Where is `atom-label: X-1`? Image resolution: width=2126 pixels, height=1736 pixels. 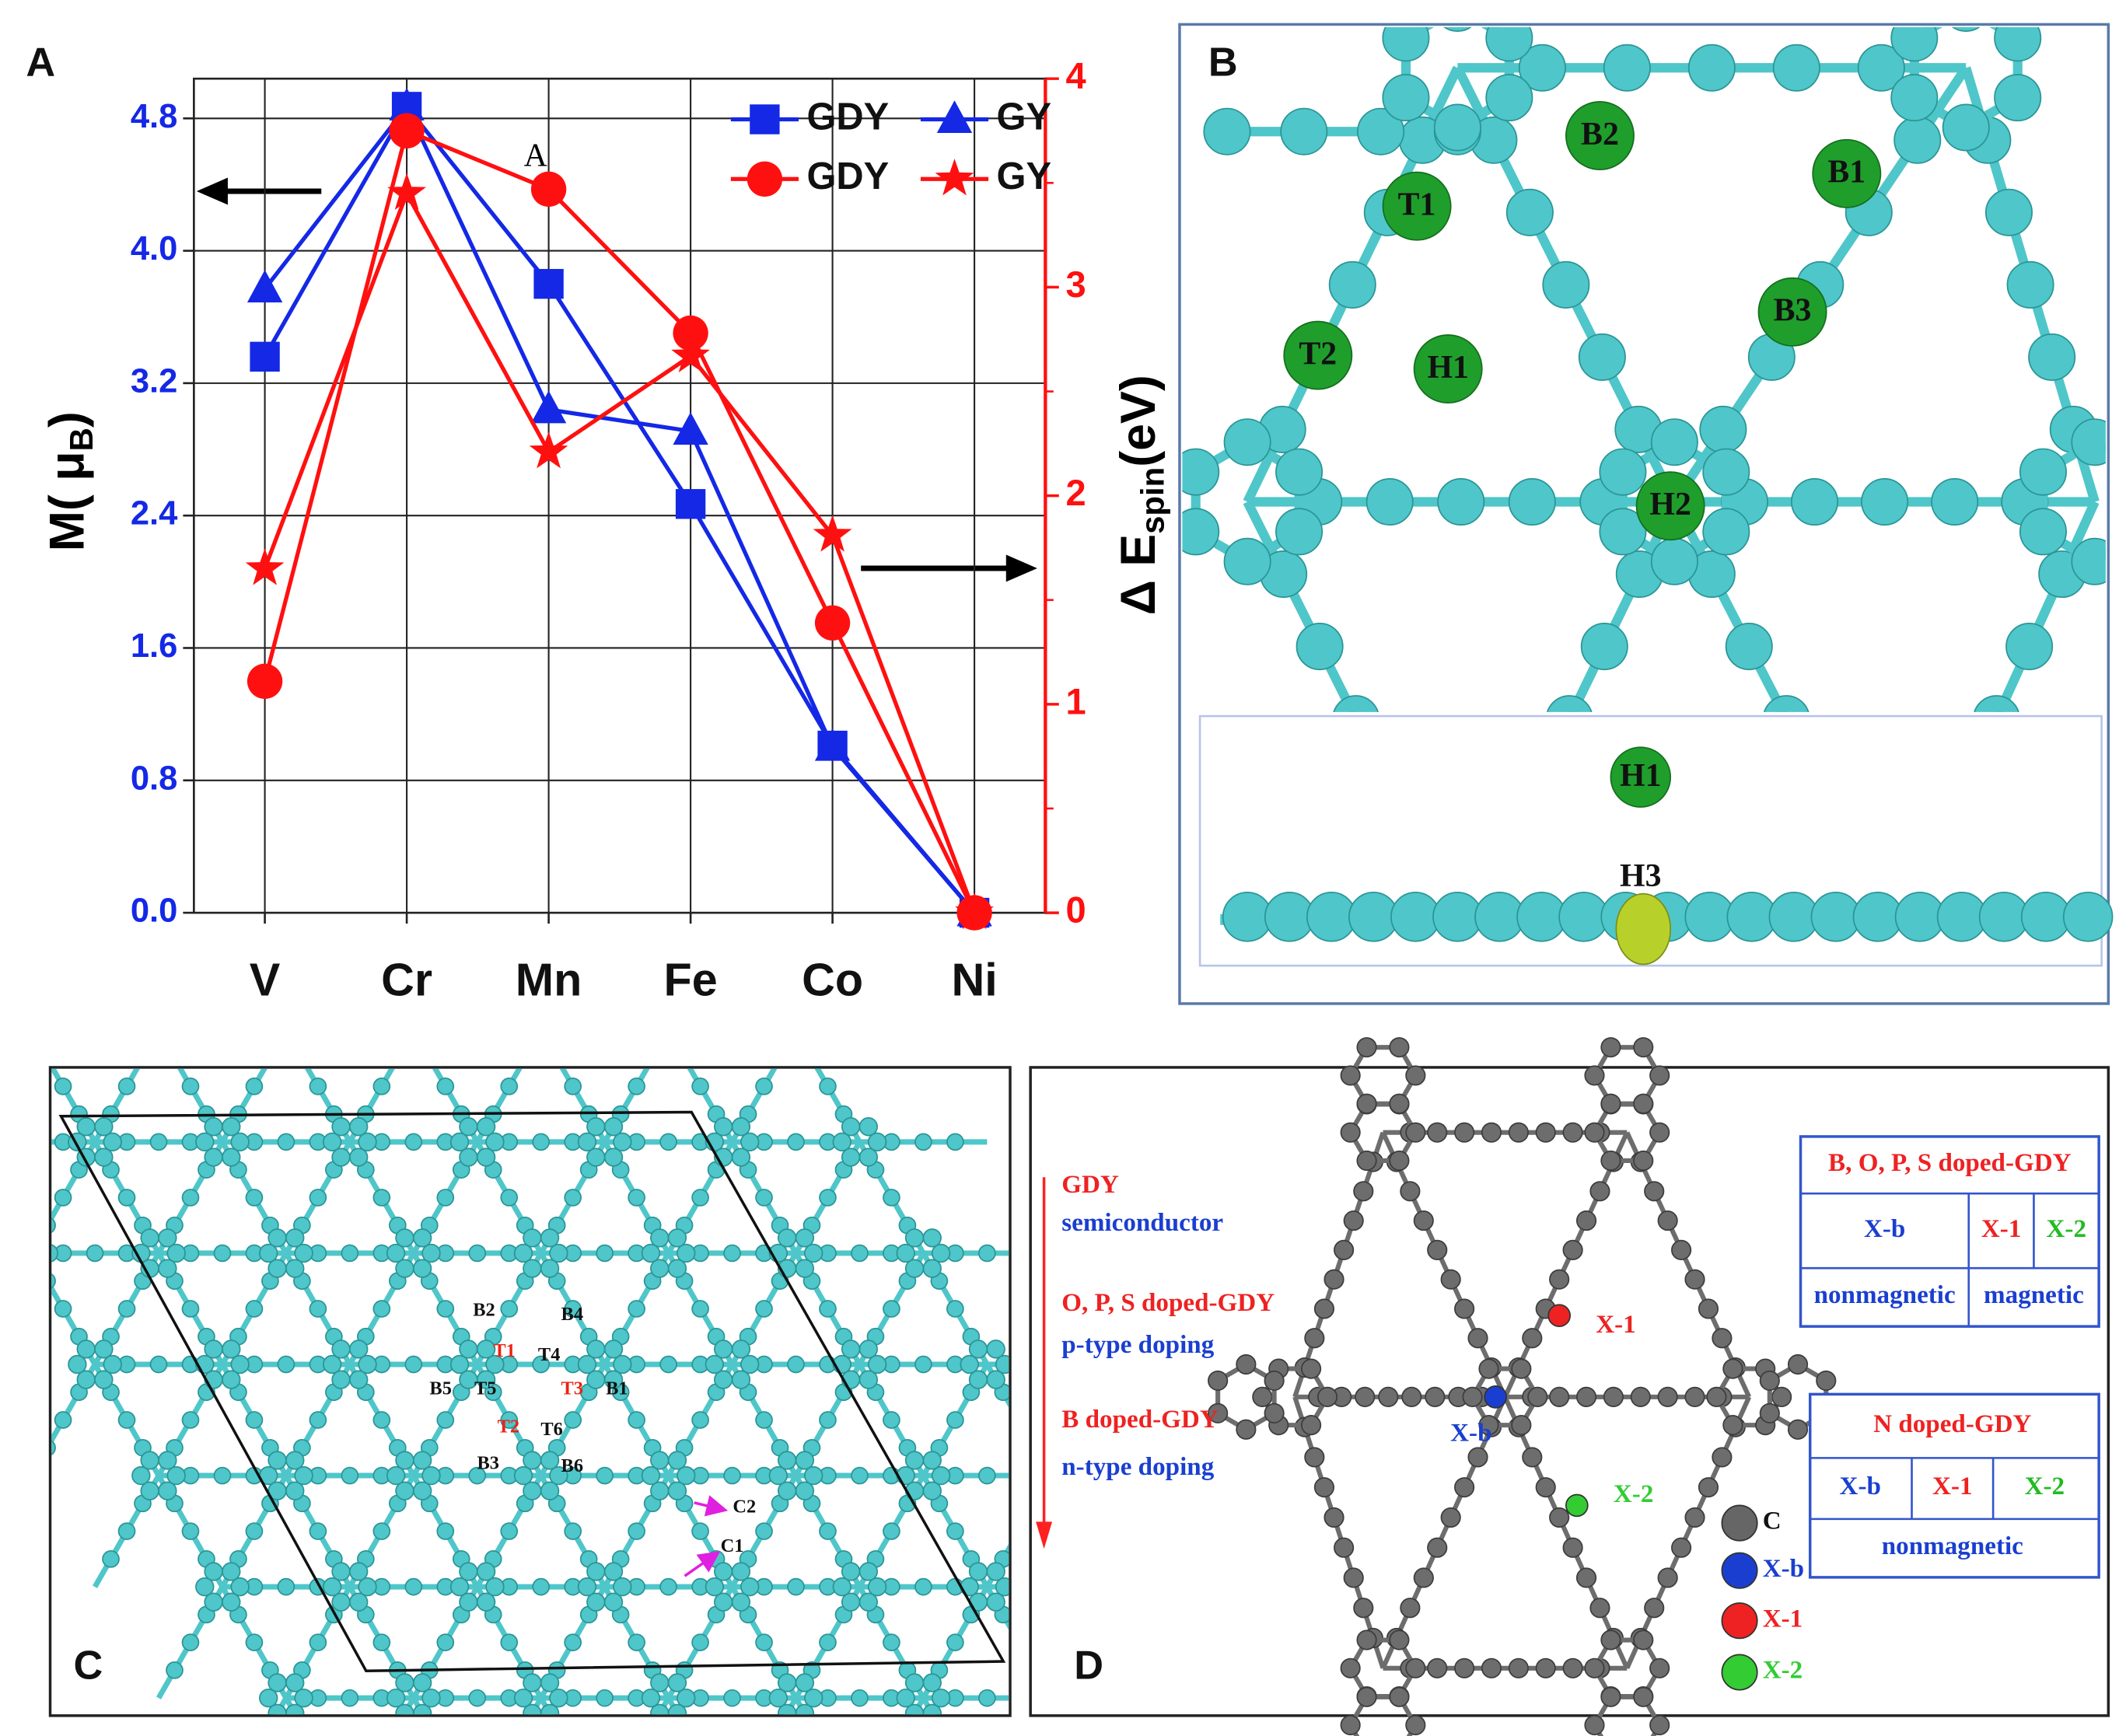
atom-label: X-1 is located at coordinates (1616, 1324).